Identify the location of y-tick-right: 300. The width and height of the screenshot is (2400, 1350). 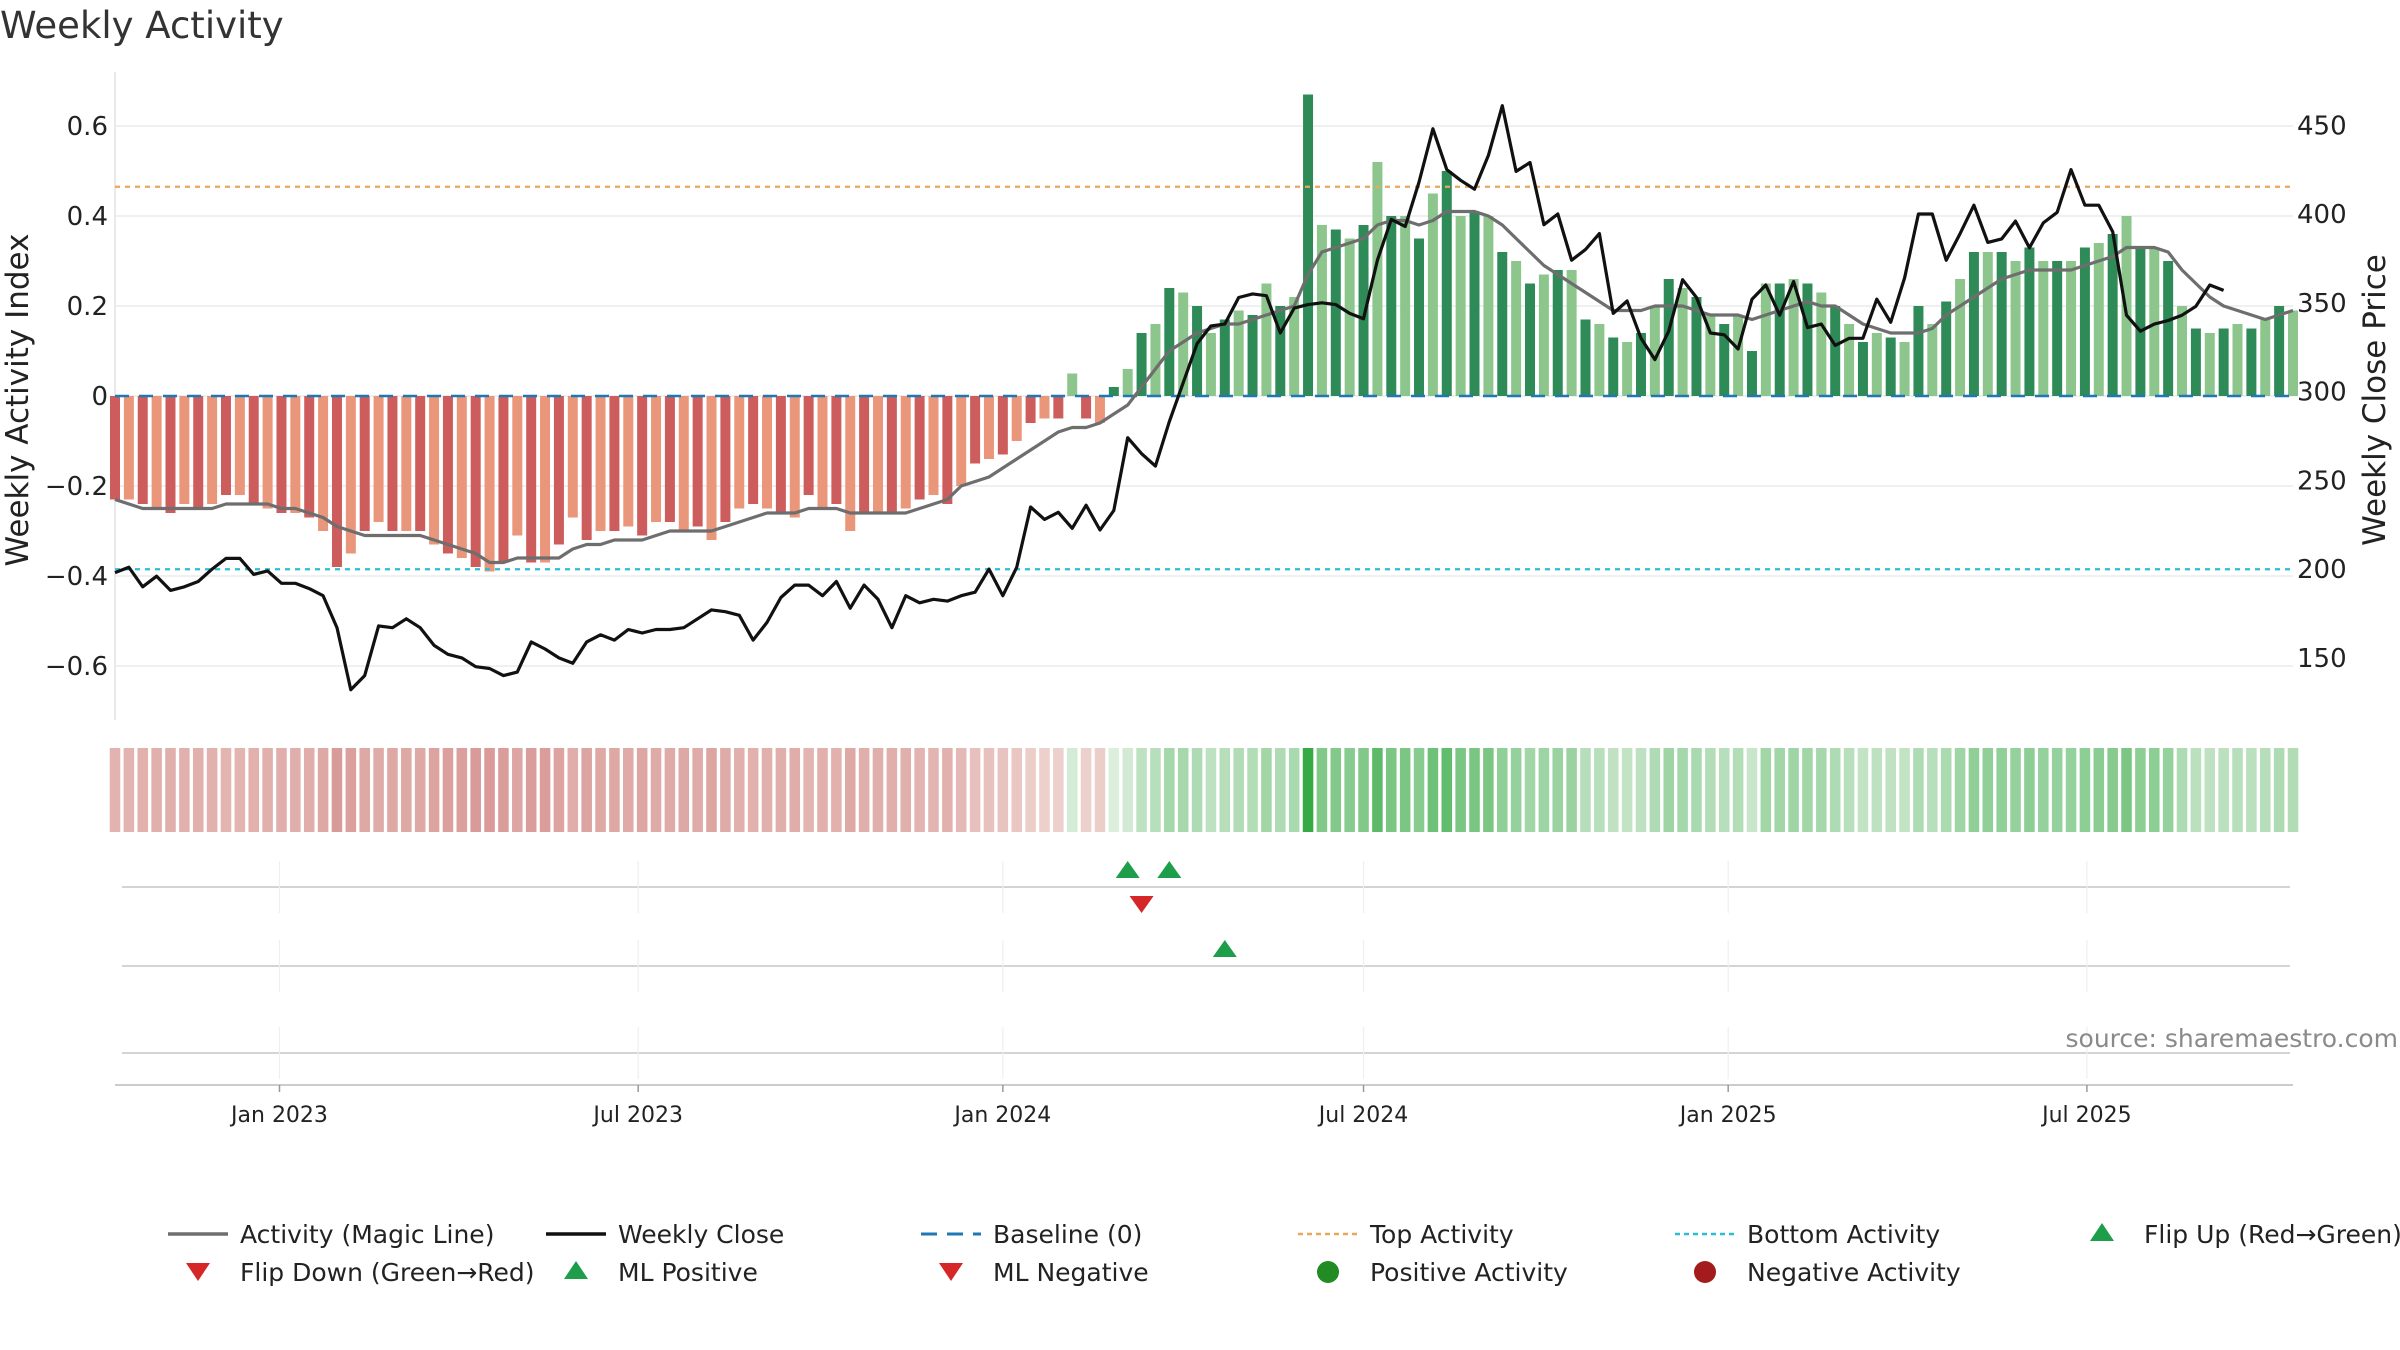
(2322, 393).